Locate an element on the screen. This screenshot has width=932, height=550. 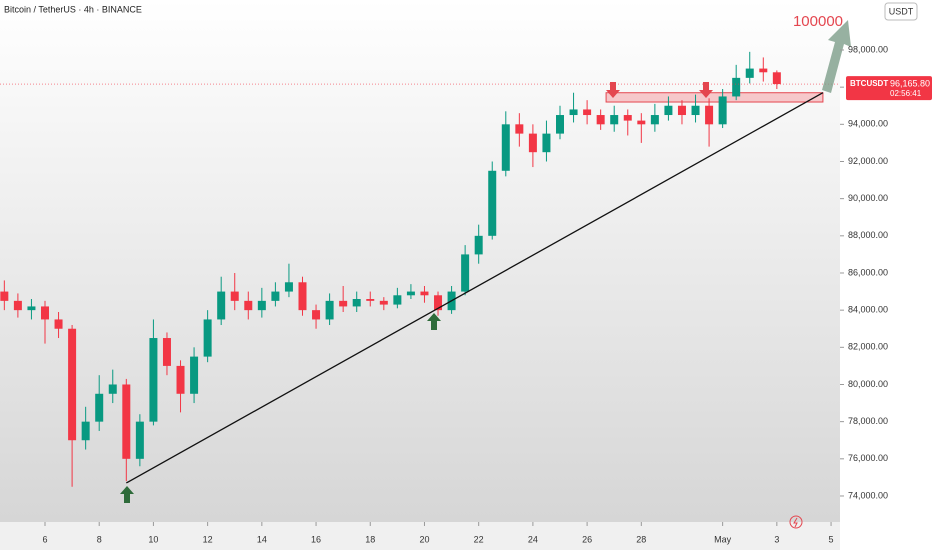
x-tick-label: 3 is located at coordinates (776, 539).